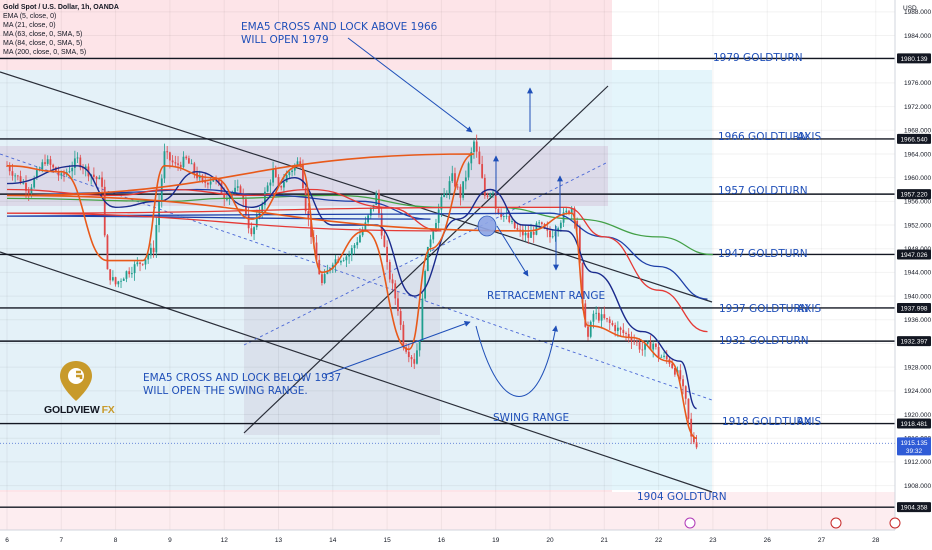 The height and width of the screenshot is (550, 932). I want to click on bottom-note-line1: EMA5 CROSS AND LOCK BELOW 1937, so click(242, 378).